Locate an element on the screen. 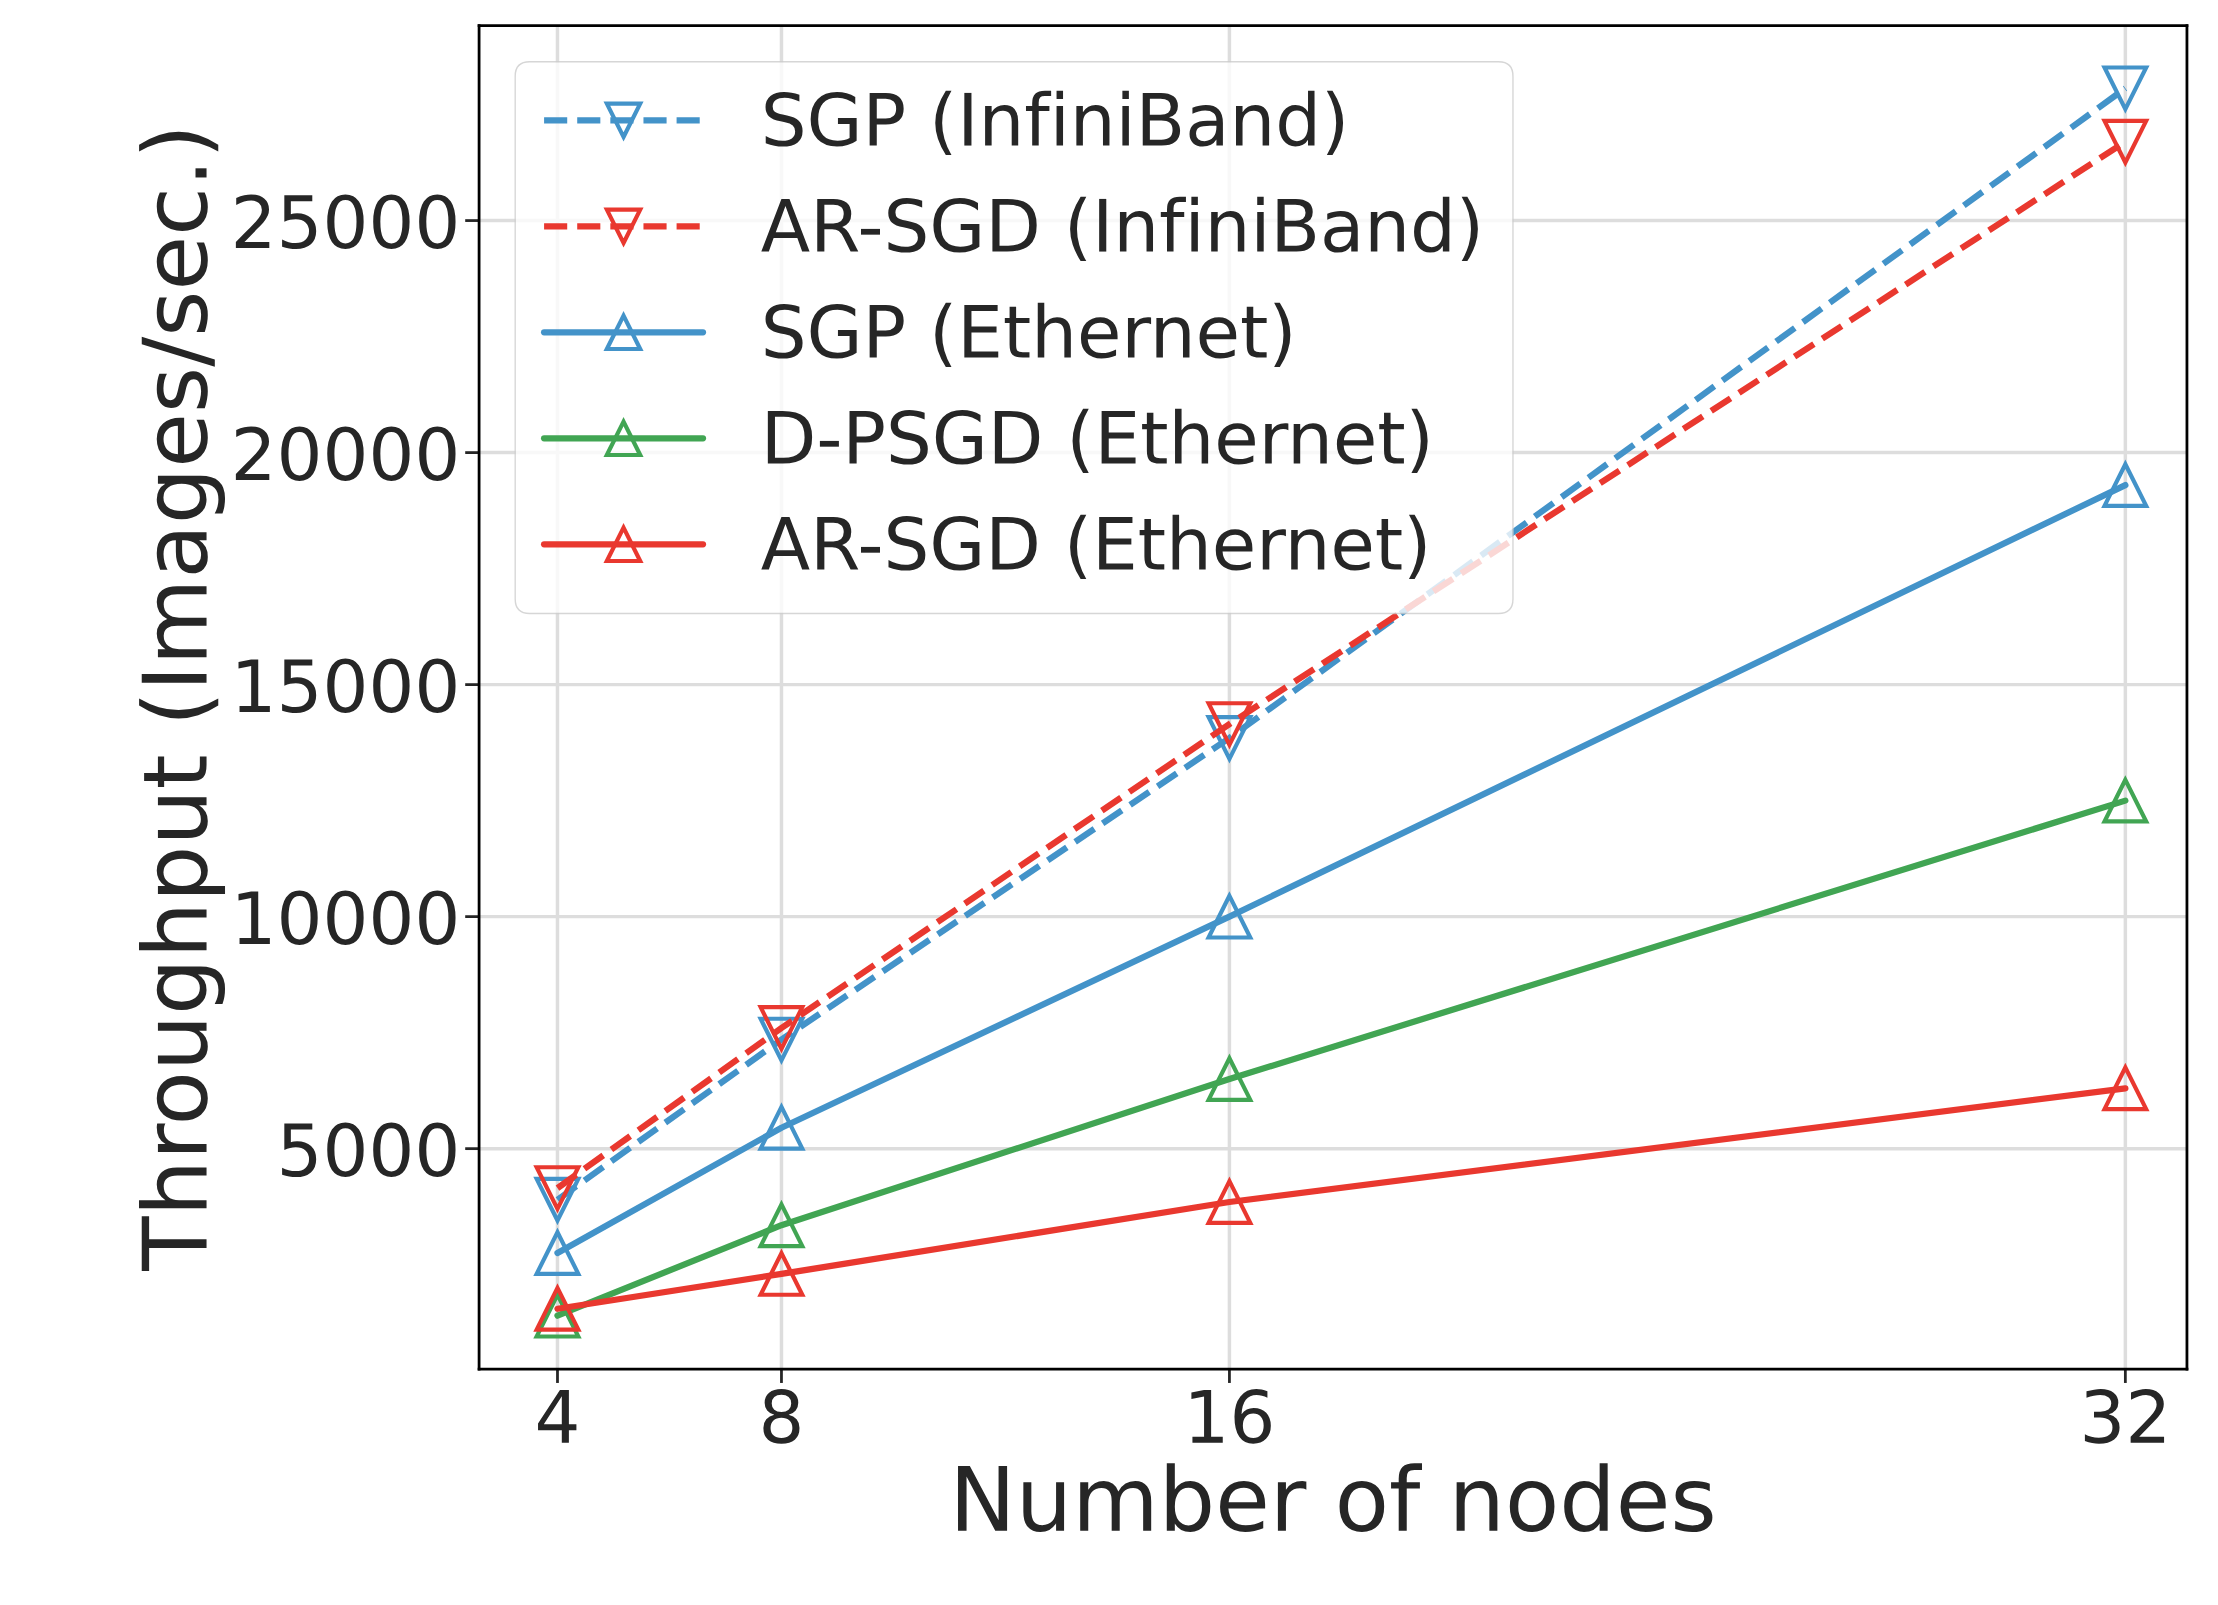 The image size is (2218, 1605). x-tick-label: 32 is located at coordinates (2124, 1416).